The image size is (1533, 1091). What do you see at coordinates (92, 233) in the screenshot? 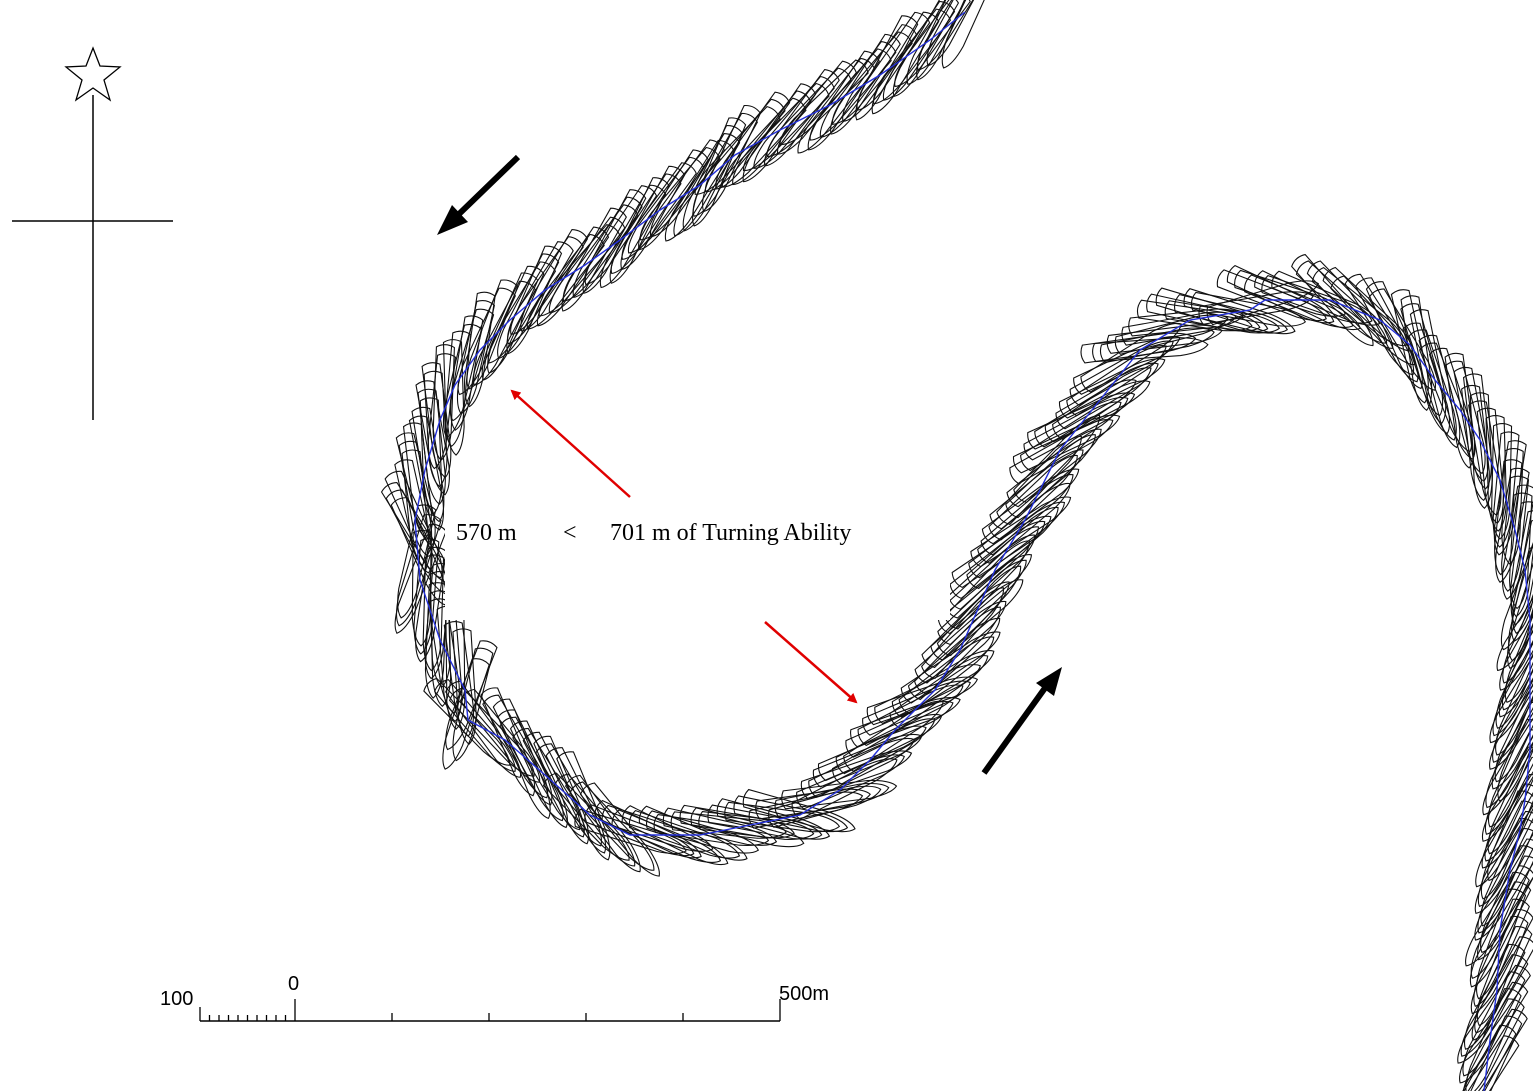
I see `north-arrow` at bounding box center [92, 233].